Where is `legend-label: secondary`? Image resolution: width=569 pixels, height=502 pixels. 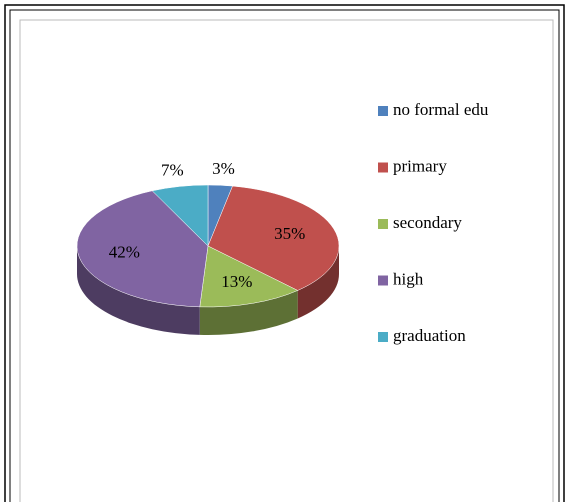
legend-label: secondary is located at coordinates (427, 222).